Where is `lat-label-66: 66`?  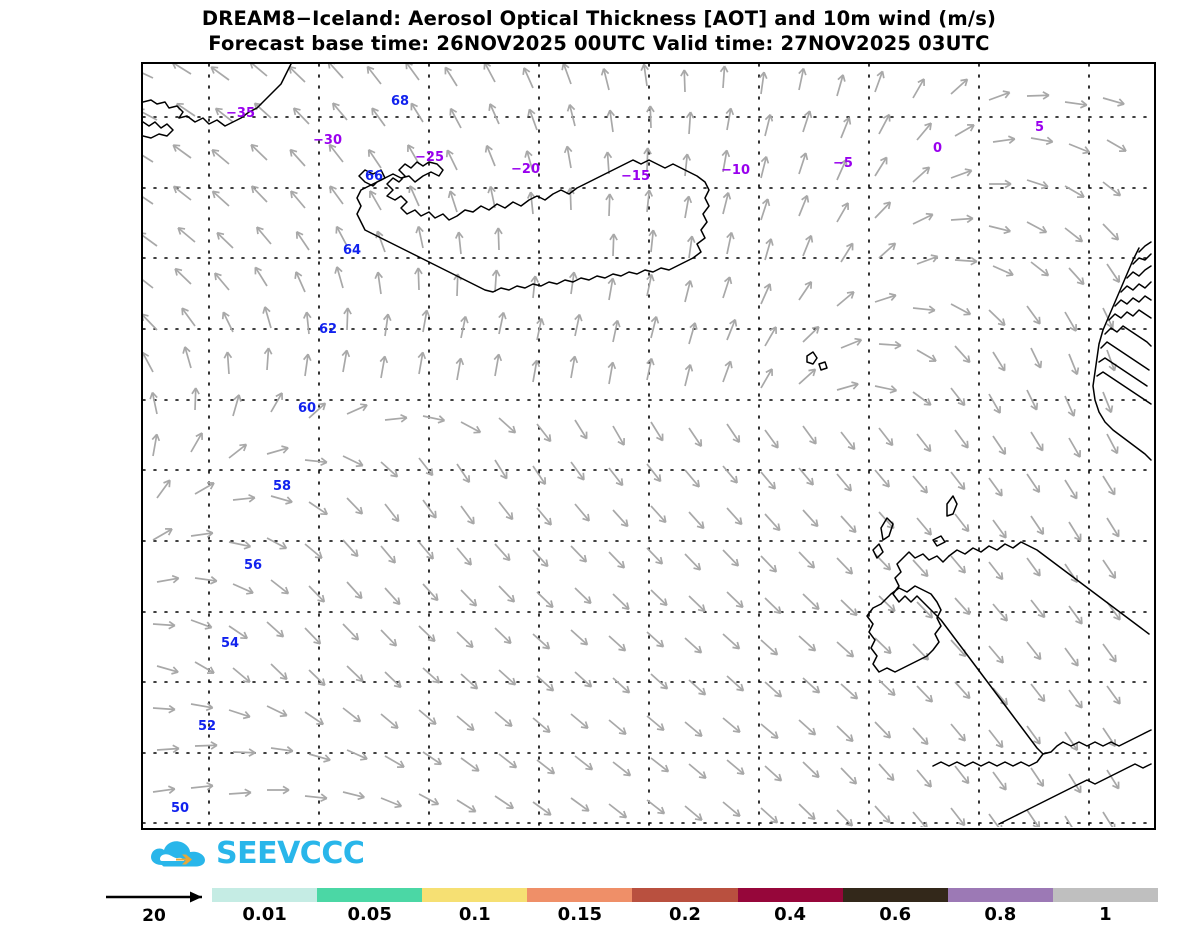 lat-label-66: 66 is located at coordinates (374, 176).